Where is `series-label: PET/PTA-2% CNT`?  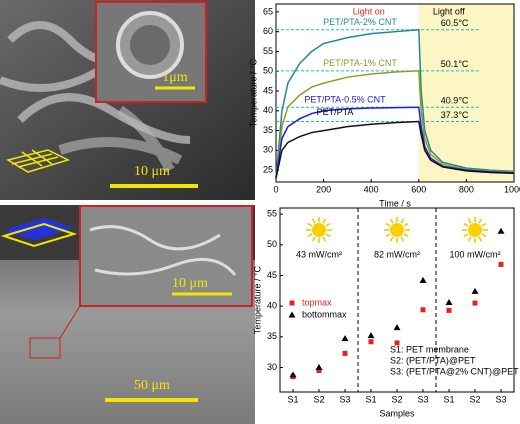 series-label: PET/PTA-2% CNT is located at coordinates (360, 22).